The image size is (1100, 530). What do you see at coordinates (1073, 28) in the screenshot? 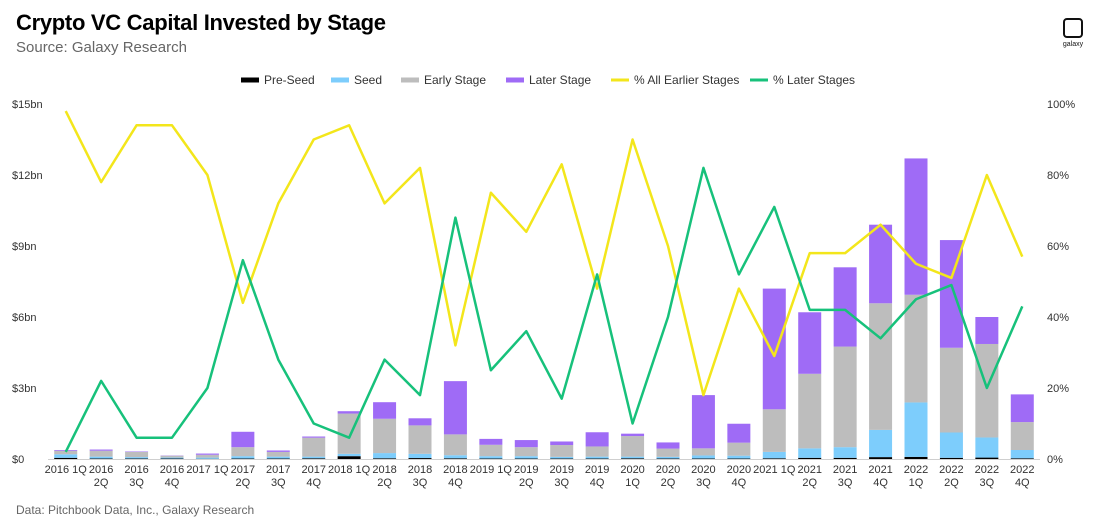
I see `galaxy-logo-icon` at bounding box center [1073, 28].